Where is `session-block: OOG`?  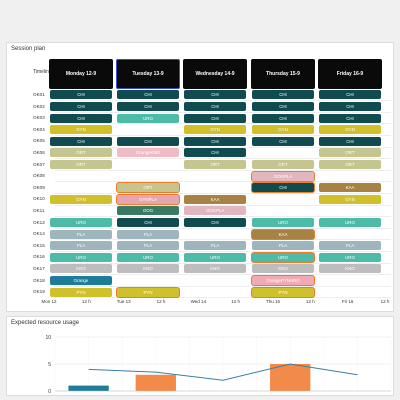
session-block: OOG is located at coordinates (148, 211).